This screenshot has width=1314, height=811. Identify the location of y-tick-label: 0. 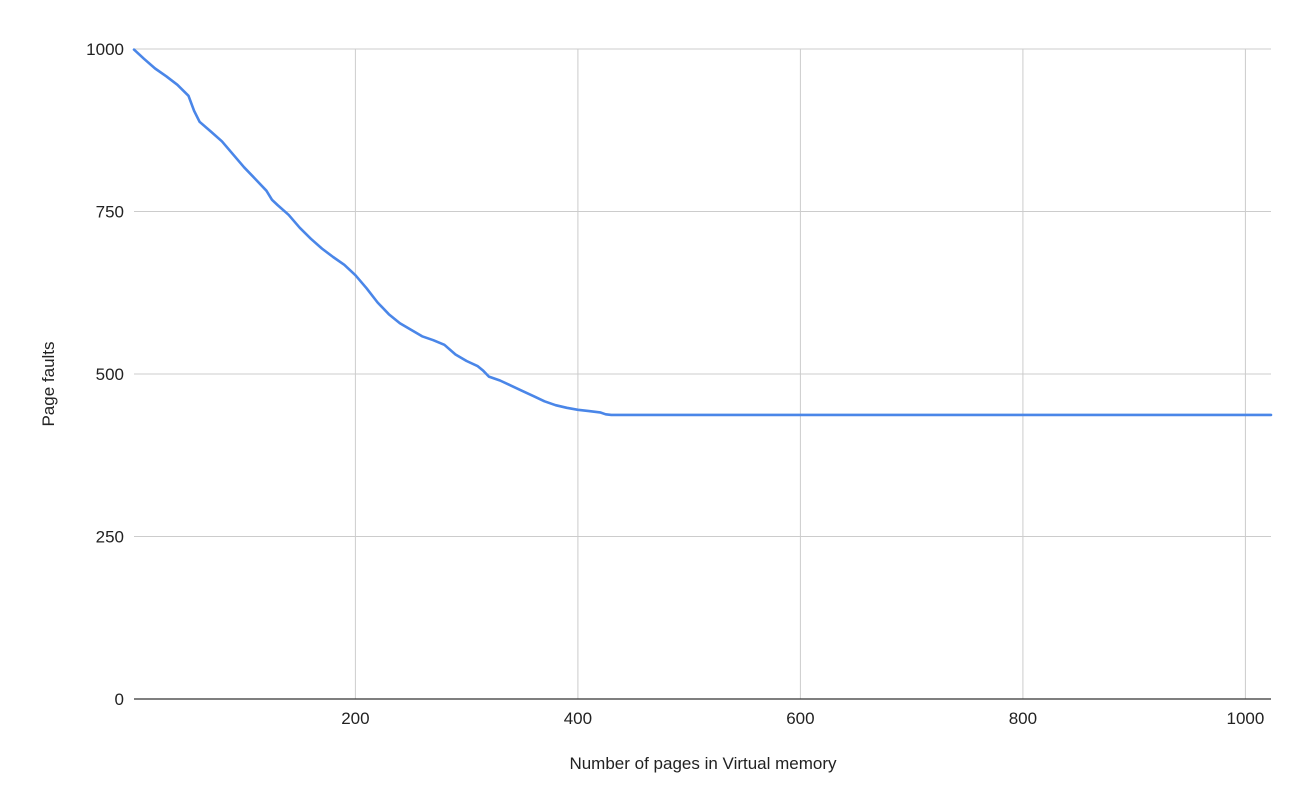
(119, 699).